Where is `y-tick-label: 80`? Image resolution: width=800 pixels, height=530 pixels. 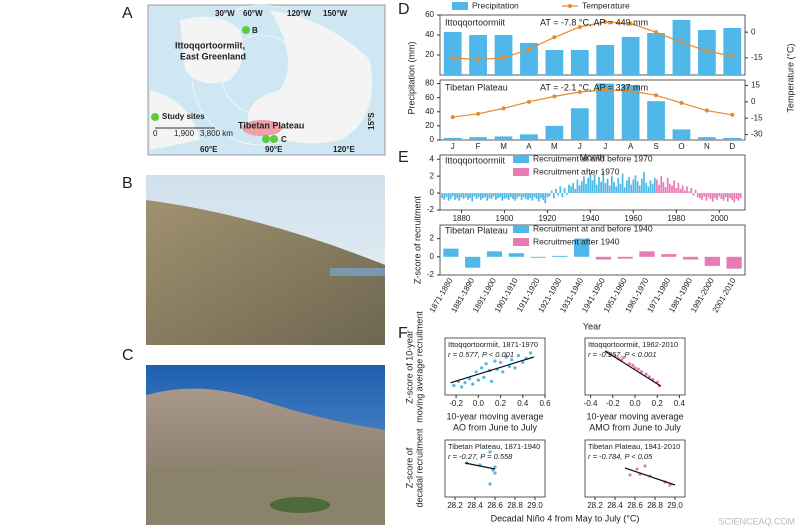
y-tick-label: 80 is located at coordinates (429, 83).